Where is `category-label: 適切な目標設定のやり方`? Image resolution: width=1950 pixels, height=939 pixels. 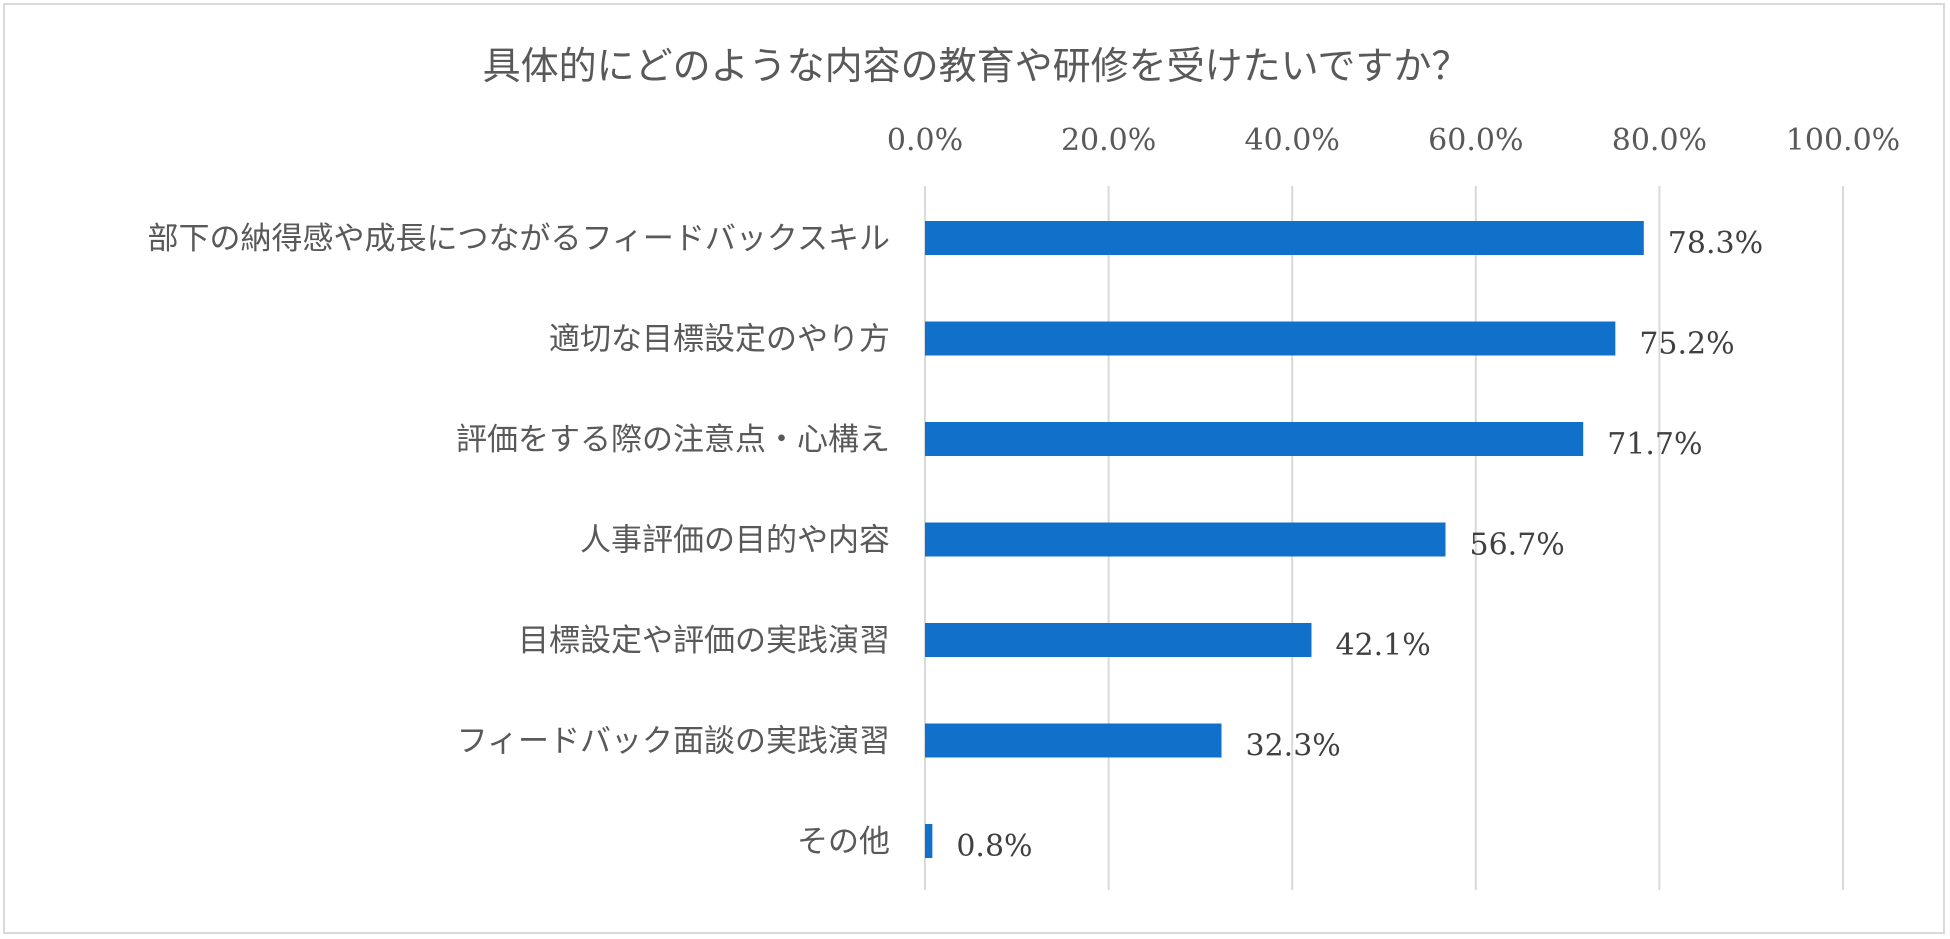 category-label: 適切な目標設定のやり方 is located at coordinates (719, 340).